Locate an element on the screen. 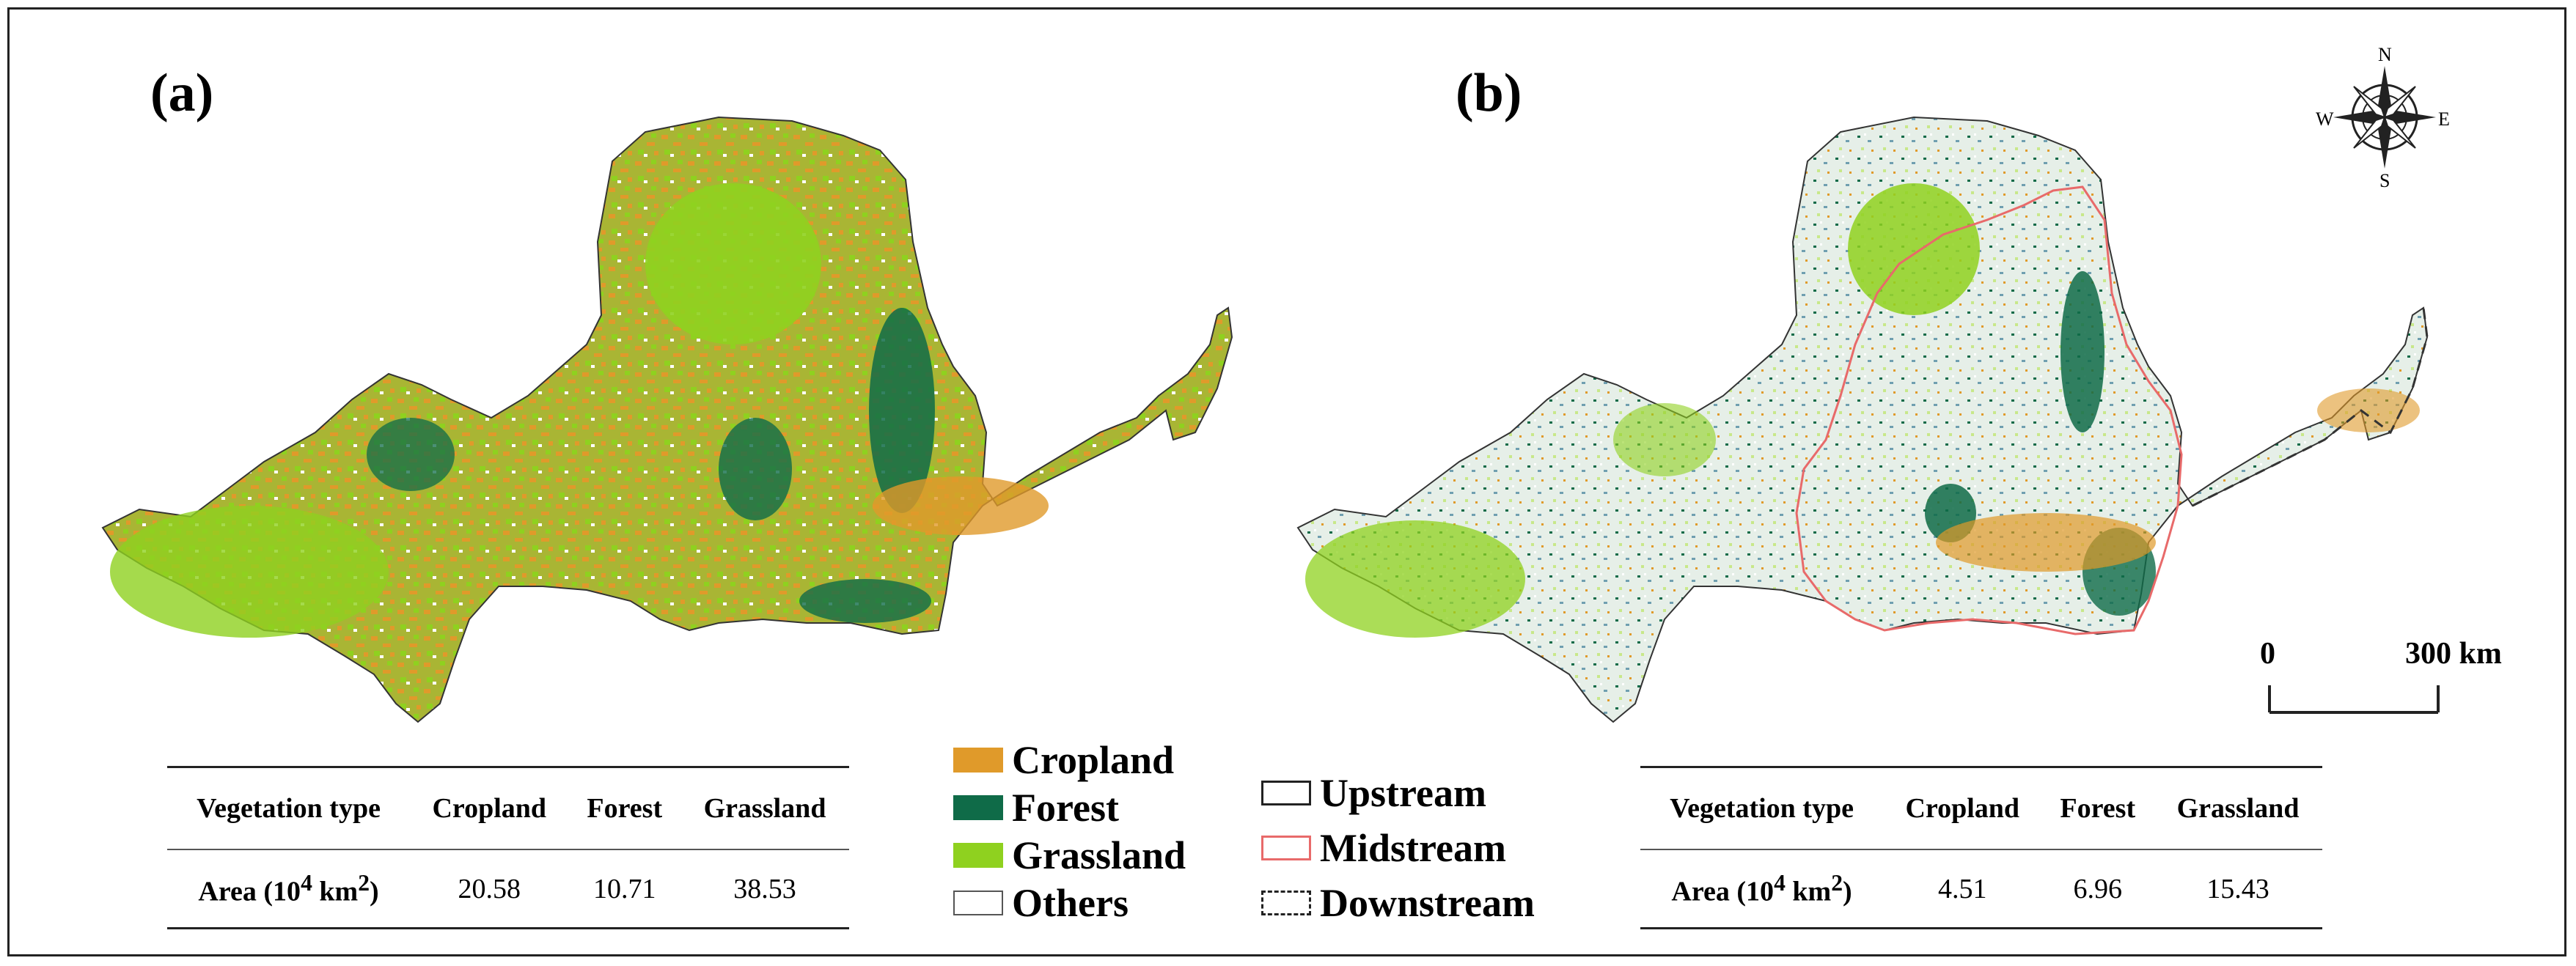 The width and height of the screenshot is (2576, 966). table-a-header-forest: Forest is located at coordinates (624, 808).